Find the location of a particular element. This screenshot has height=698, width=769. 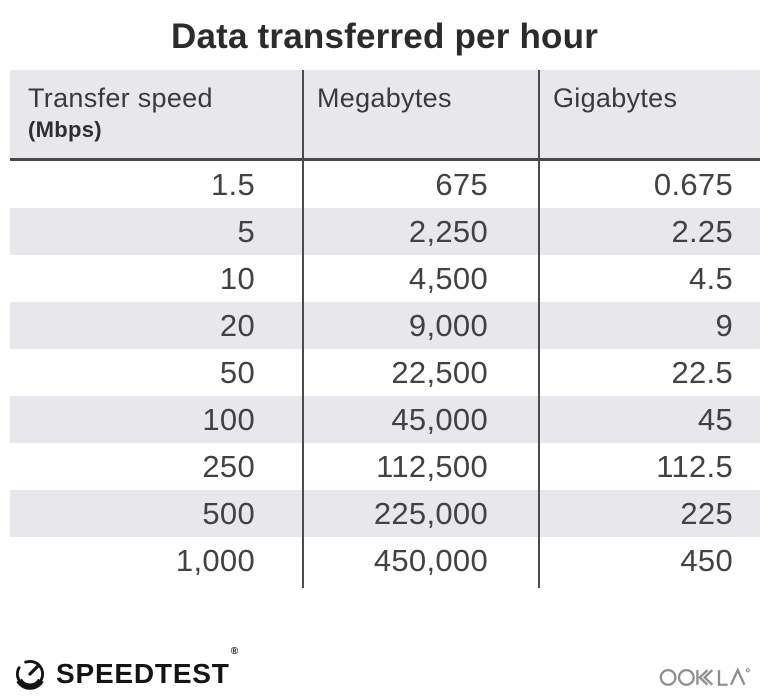

table-row: 20 9,000 9 is located at coordinates (385, 325).